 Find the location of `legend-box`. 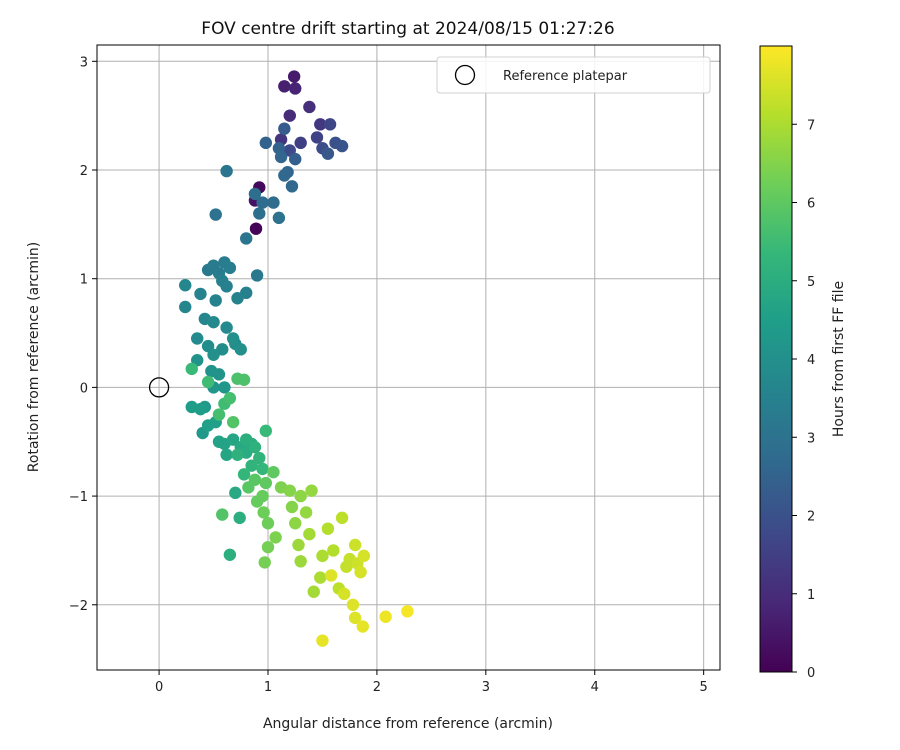

legend-box is located at coordinates (573, 75).